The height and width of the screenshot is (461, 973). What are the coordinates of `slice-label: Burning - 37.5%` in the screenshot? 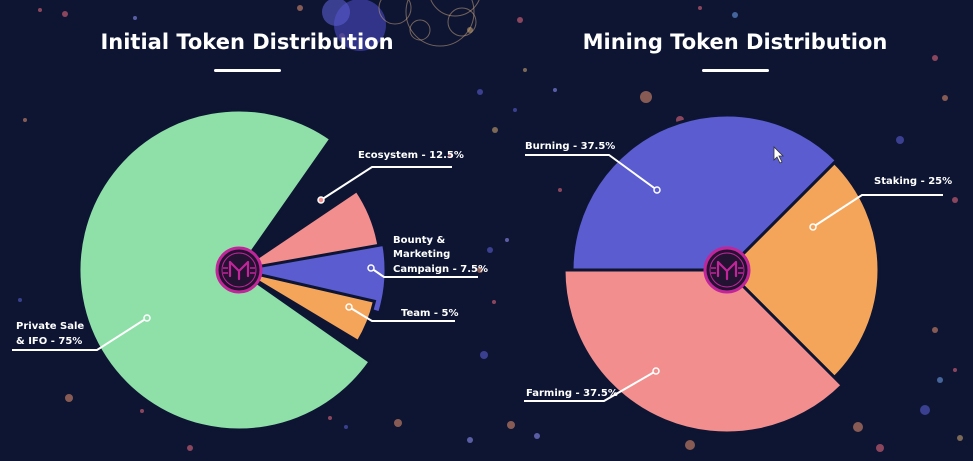 It's located at (570, 146).